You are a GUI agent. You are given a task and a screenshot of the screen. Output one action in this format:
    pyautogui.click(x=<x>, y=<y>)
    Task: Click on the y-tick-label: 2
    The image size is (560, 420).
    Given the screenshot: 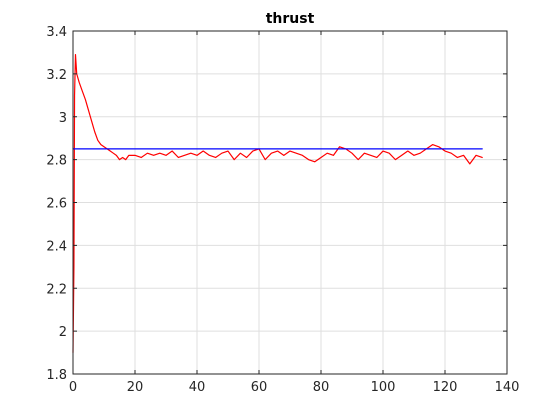 What is the action you would take?
    pyautogui.click(x=63, y=332)
    